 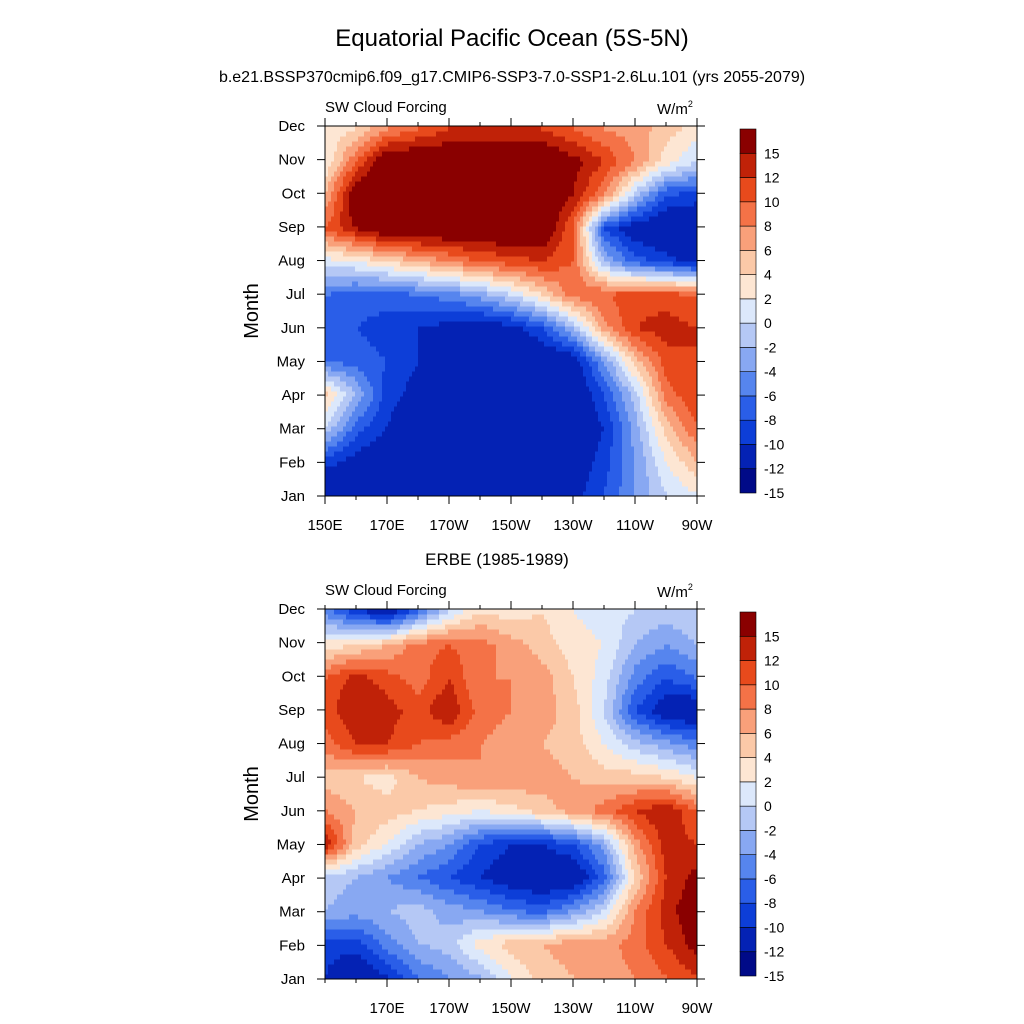 I want to click on figure-title: Equatorial Pacific Ocean (5S-5N), so click(x=511, y=38).